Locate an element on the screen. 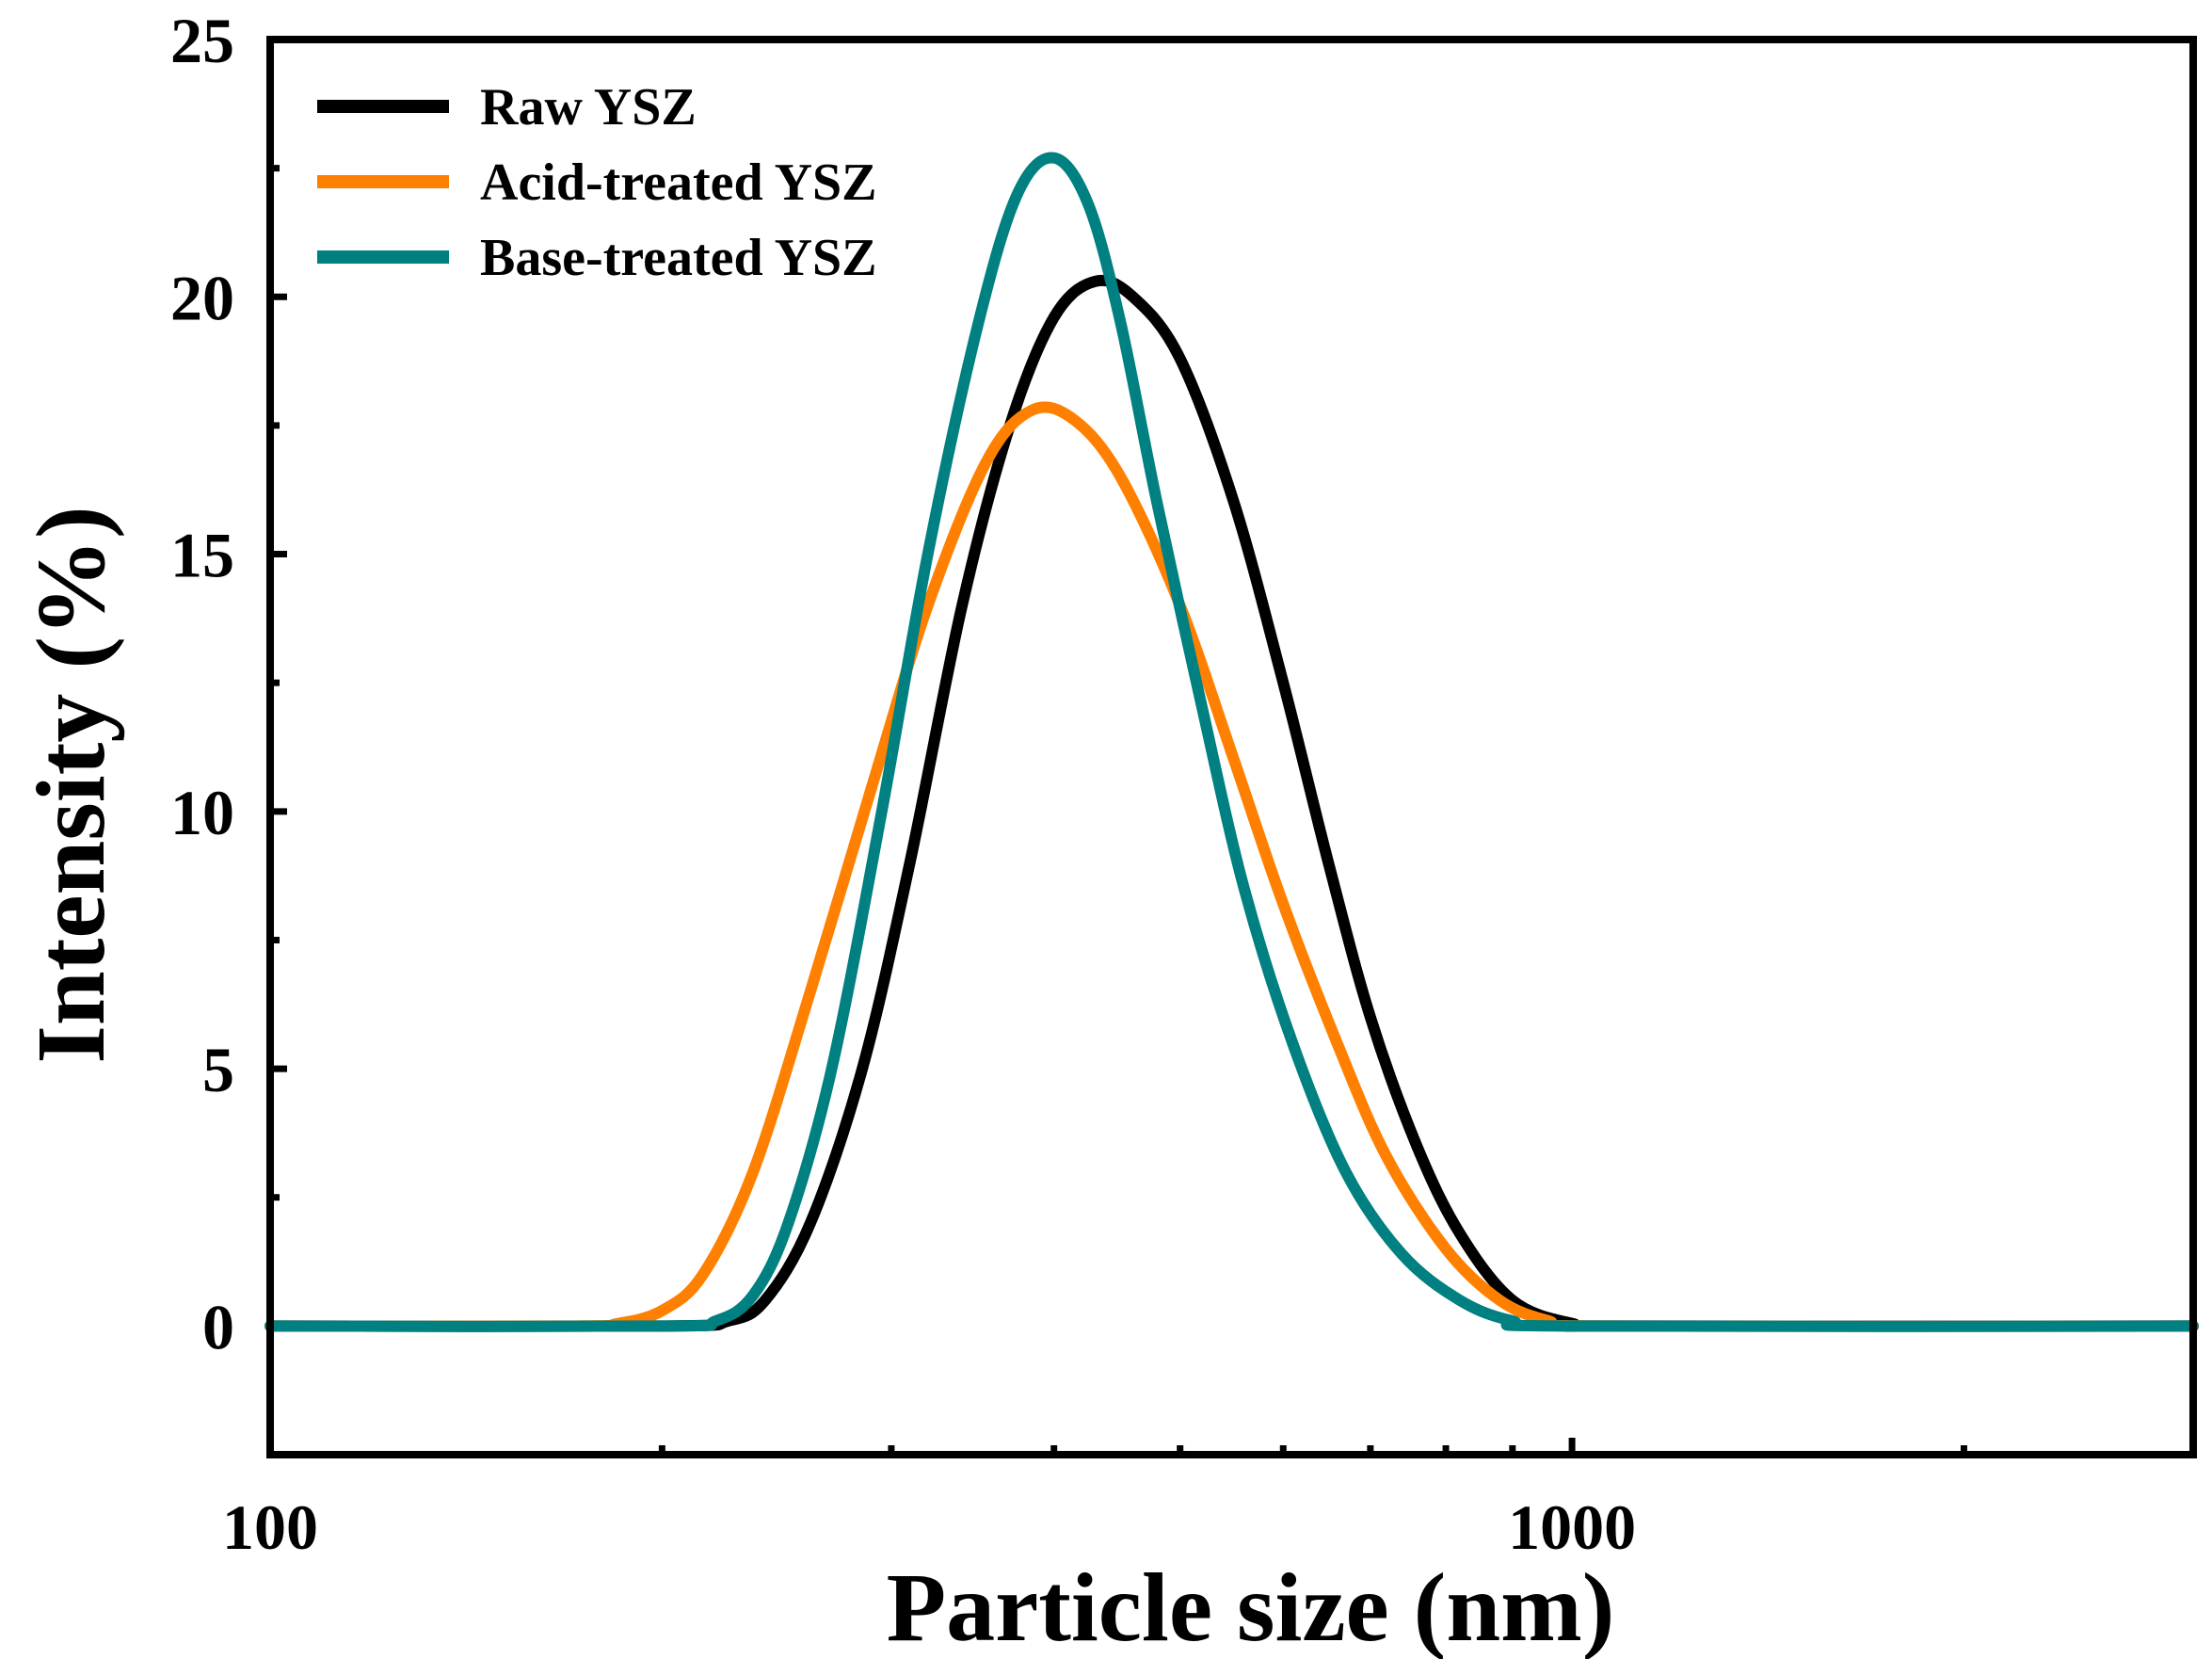 The image size is (2212, 1659). legend-label: Acid-treated YSZ is located at coordinates (678, 182).